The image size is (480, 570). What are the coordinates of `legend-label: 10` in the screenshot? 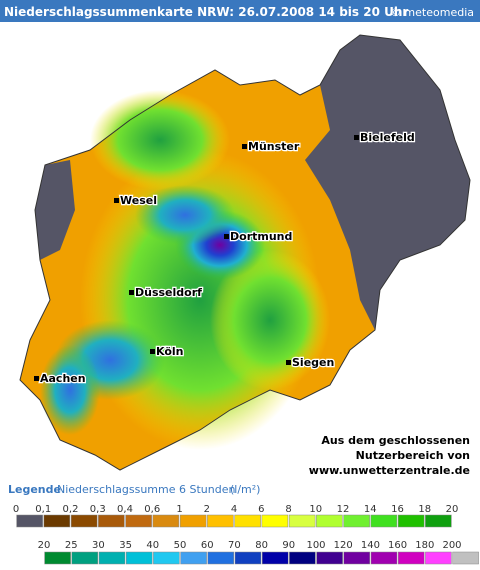 It's located at (315, 509).